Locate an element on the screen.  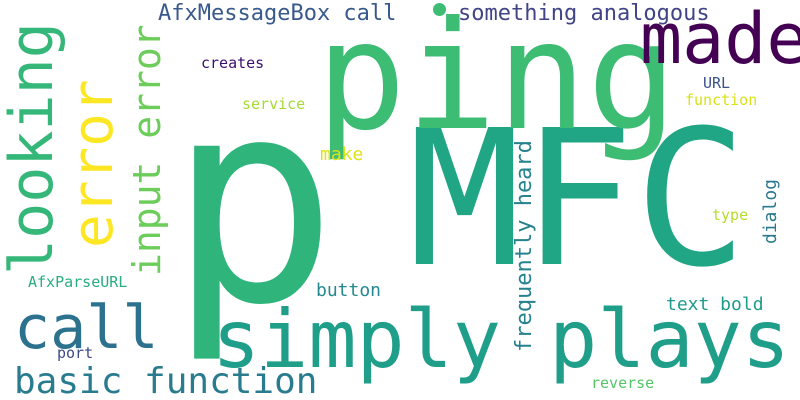
word-function: function is located at coordinates (721, 100).